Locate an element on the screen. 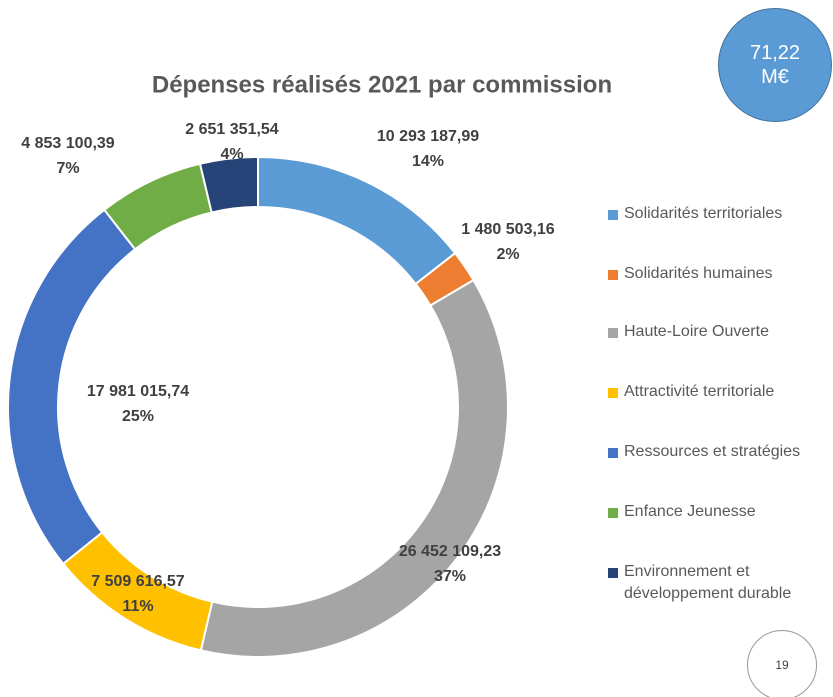 The image size is (833, 697). legend-item: Ressources et stratégies is located at coordinates (713, 453).